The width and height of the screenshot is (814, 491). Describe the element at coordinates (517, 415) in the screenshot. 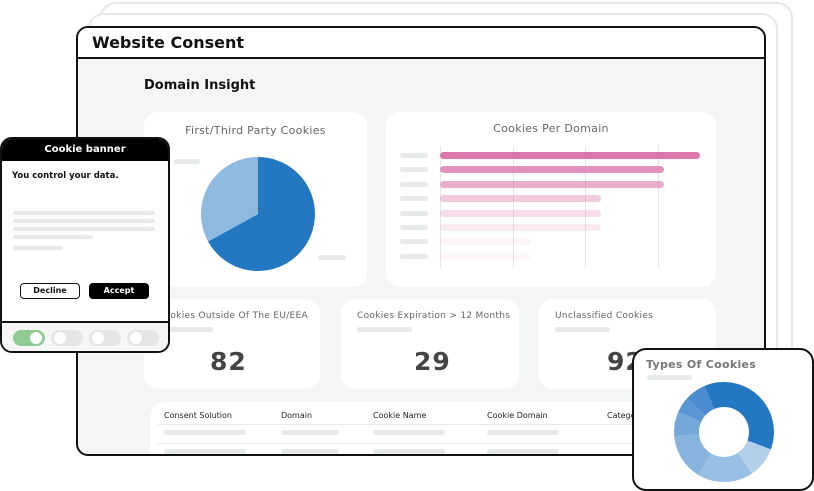

I see `column-header: Cookie Domain` at that location.